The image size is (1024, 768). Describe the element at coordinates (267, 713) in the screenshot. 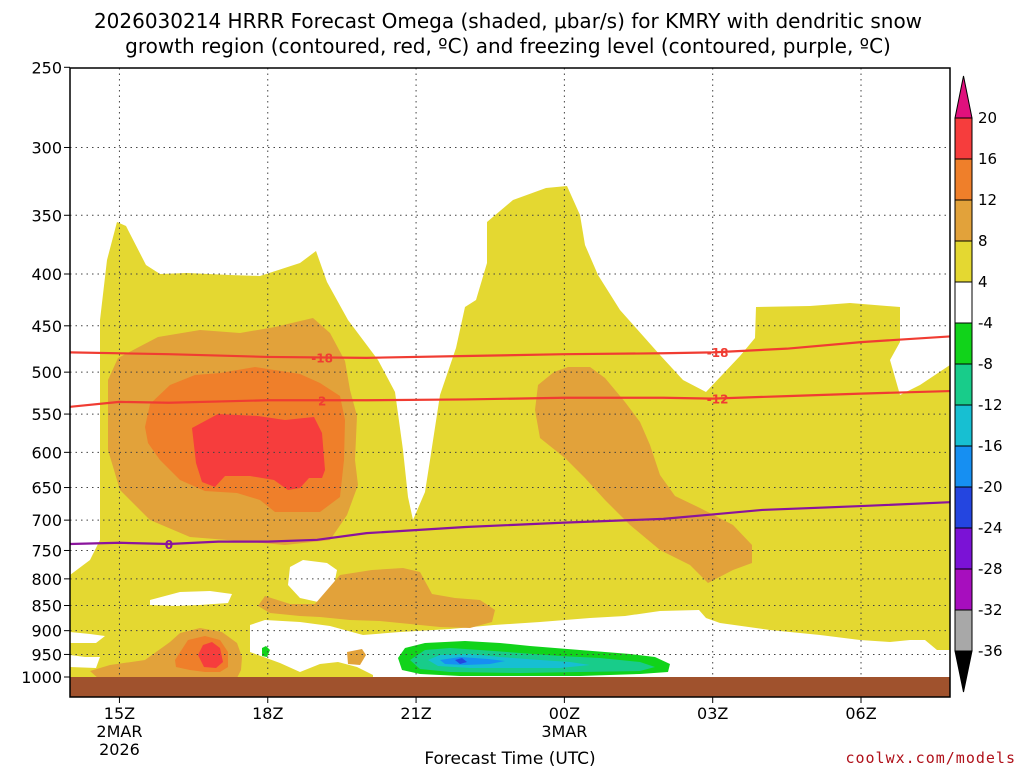

I see `x-tick-label: 18Z` at that location.